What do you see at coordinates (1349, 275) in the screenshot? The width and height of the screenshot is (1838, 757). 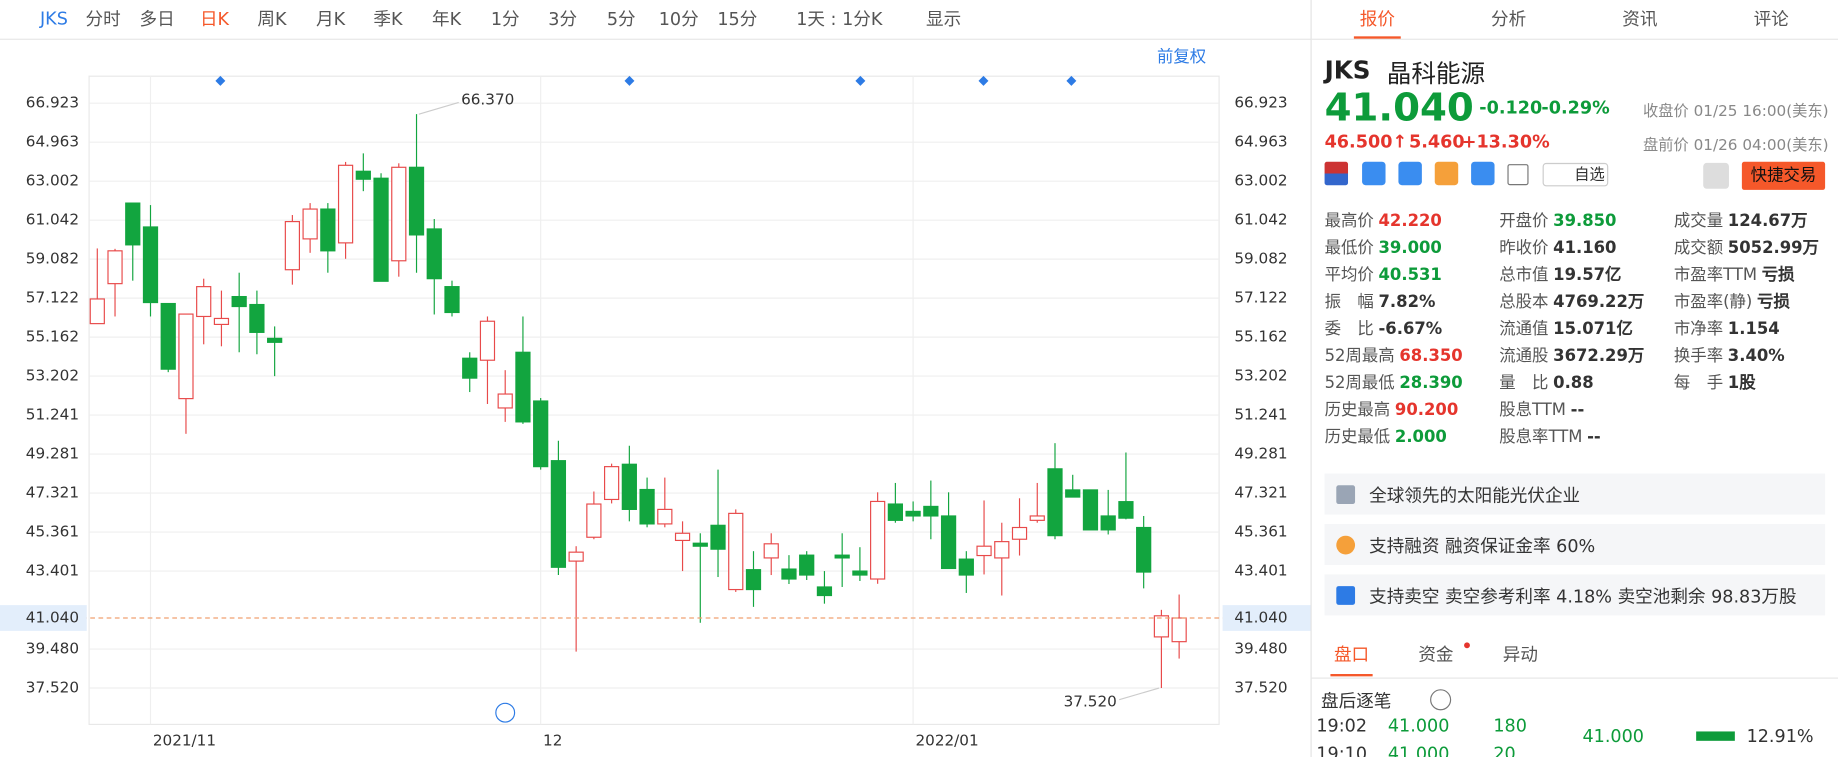 I see `stat-label: 平均价` at bounding box center [1349, 275].